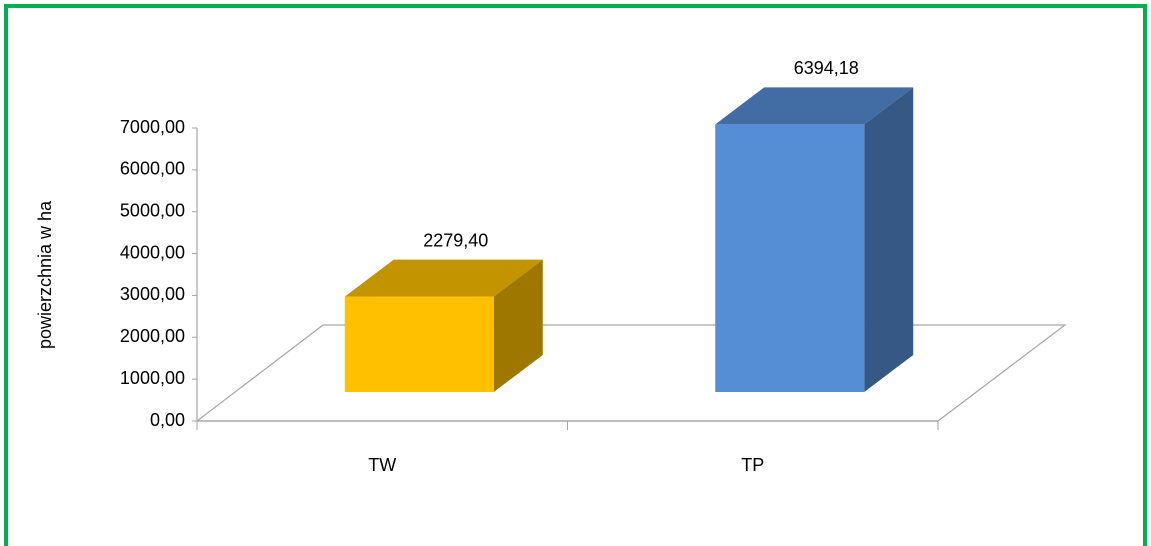 The image size is (1151, 546). I want to click on y-tick-label: 5000,00, so click(152, 210).